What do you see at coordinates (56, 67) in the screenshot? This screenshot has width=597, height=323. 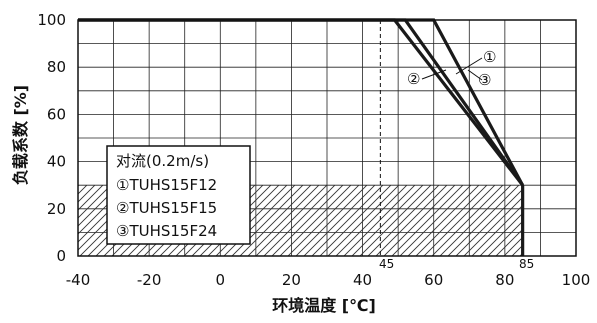 I see `y-tick-label: 80` at bounding box center [56, 67].